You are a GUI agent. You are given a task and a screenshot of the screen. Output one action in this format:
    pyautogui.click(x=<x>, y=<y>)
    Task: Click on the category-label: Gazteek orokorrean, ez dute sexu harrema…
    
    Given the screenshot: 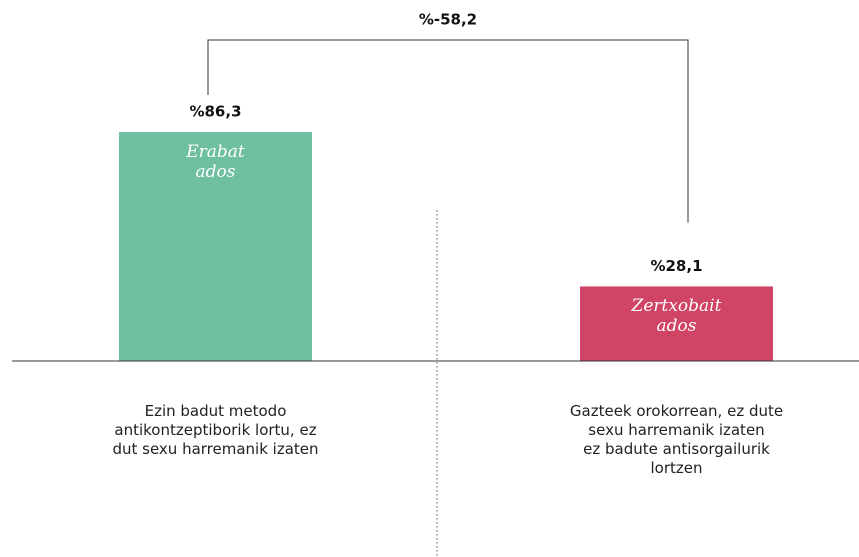 What is the action you would take?
    pyautogui.click(x=676, y=439)
    